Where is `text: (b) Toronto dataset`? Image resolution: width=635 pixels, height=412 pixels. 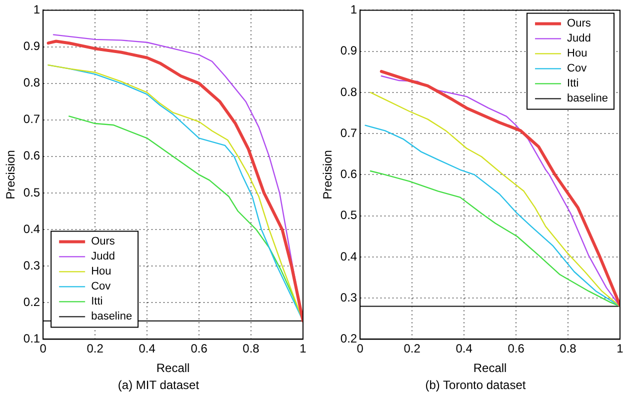 text: (b) Toronto dataset is located at coordinates (475, 385).